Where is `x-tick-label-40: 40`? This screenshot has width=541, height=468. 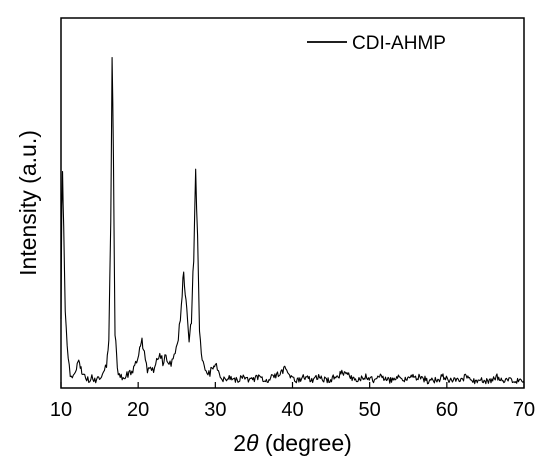 x-tick-label-40: 40 is located at coordinates (292, 410).